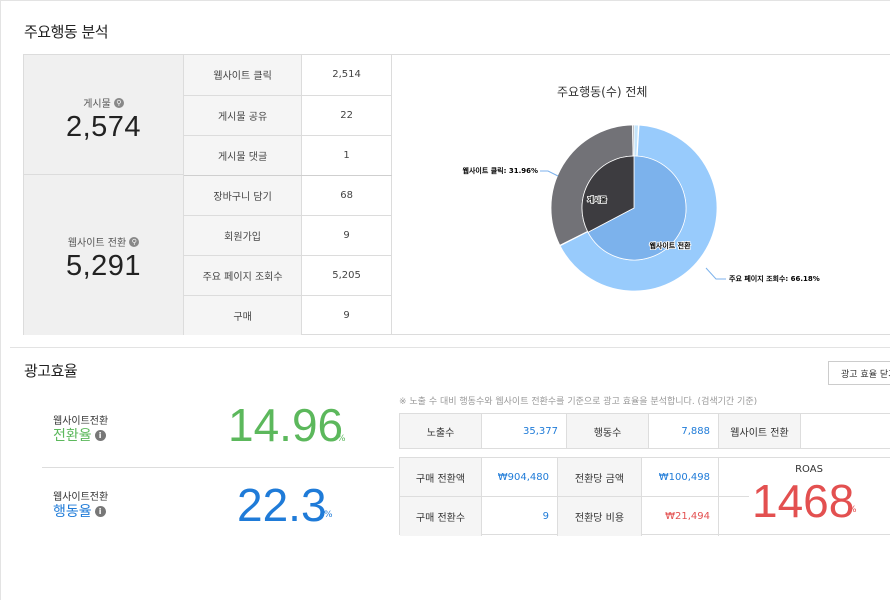  I want to click on web-conversion-label-wrap: 웹사이트 전환 ⚲, so click(103, 241).